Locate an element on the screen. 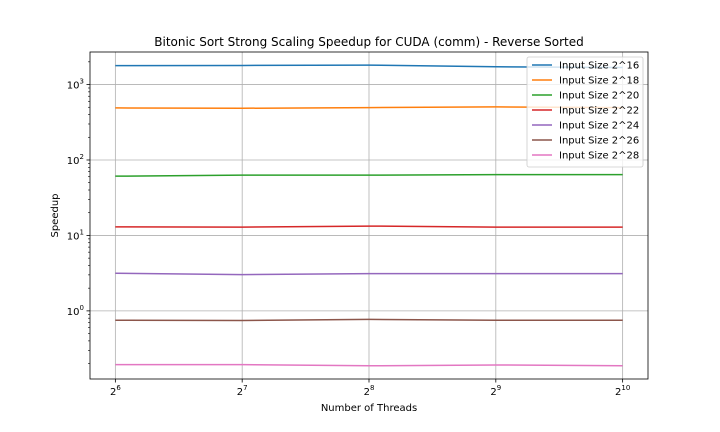  x-tick-label: 210 is located at coordinates (622, 391).